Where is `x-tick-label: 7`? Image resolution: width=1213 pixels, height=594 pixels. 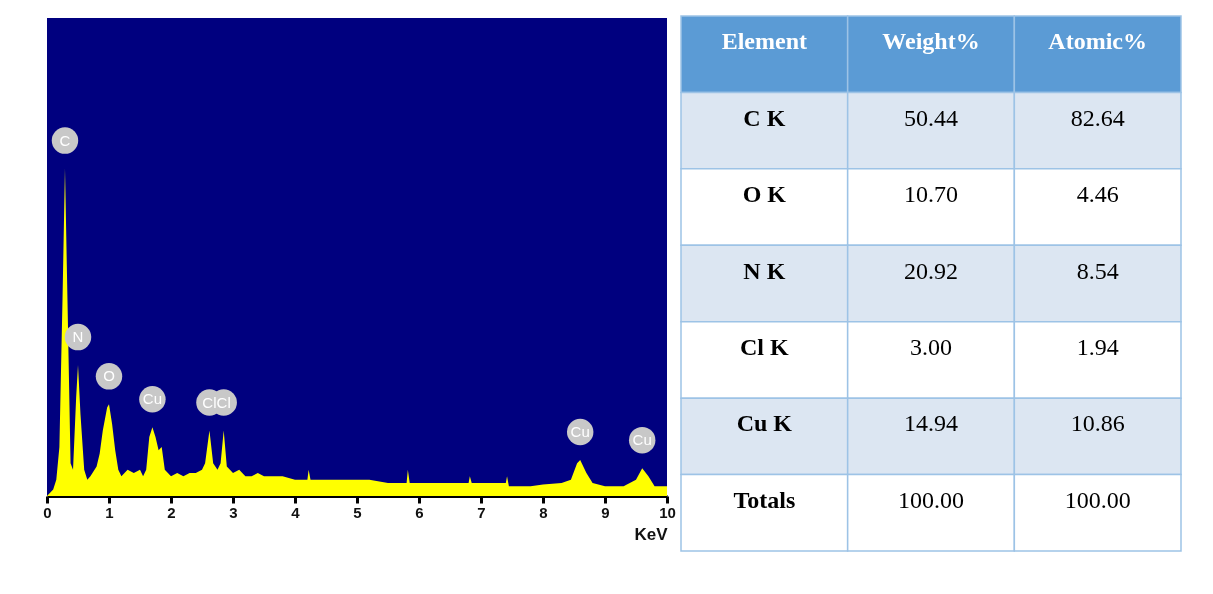 x-tick-label: 7 is located at coordinates (481, 512).